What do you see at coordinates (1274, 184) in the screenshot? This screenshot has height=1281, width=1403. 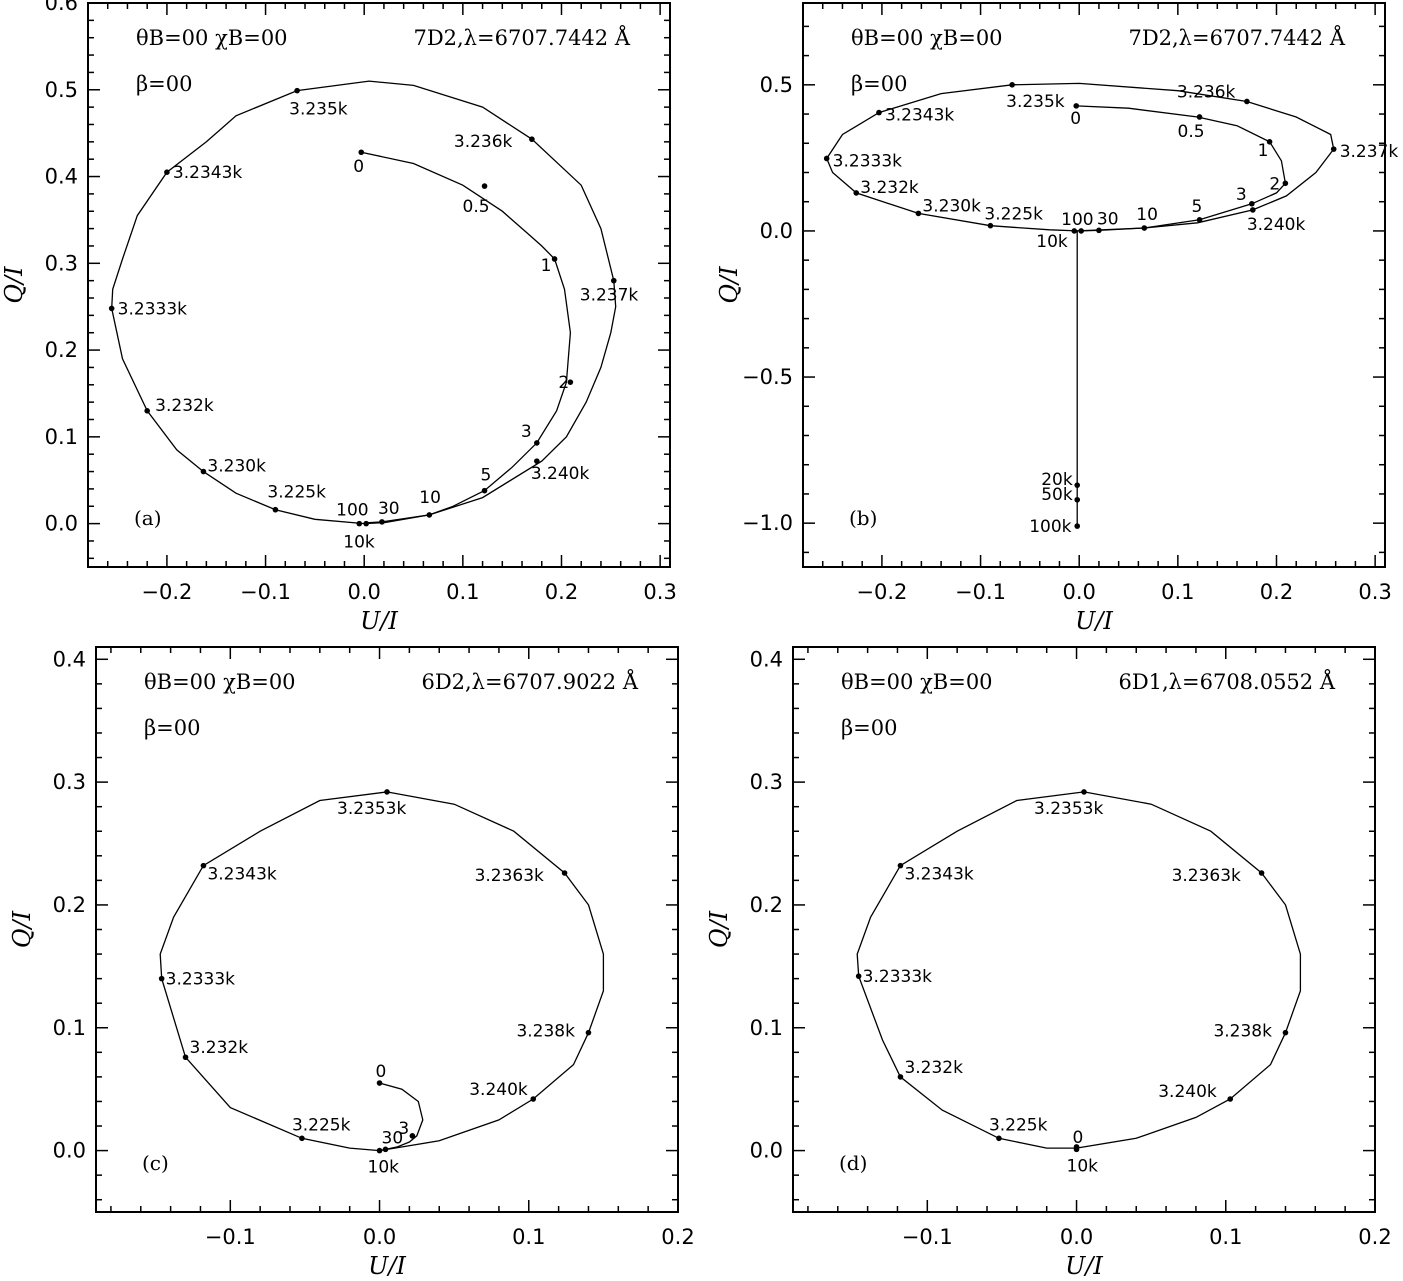 I see `point-label: 2` at bounding box center [1274, 184].